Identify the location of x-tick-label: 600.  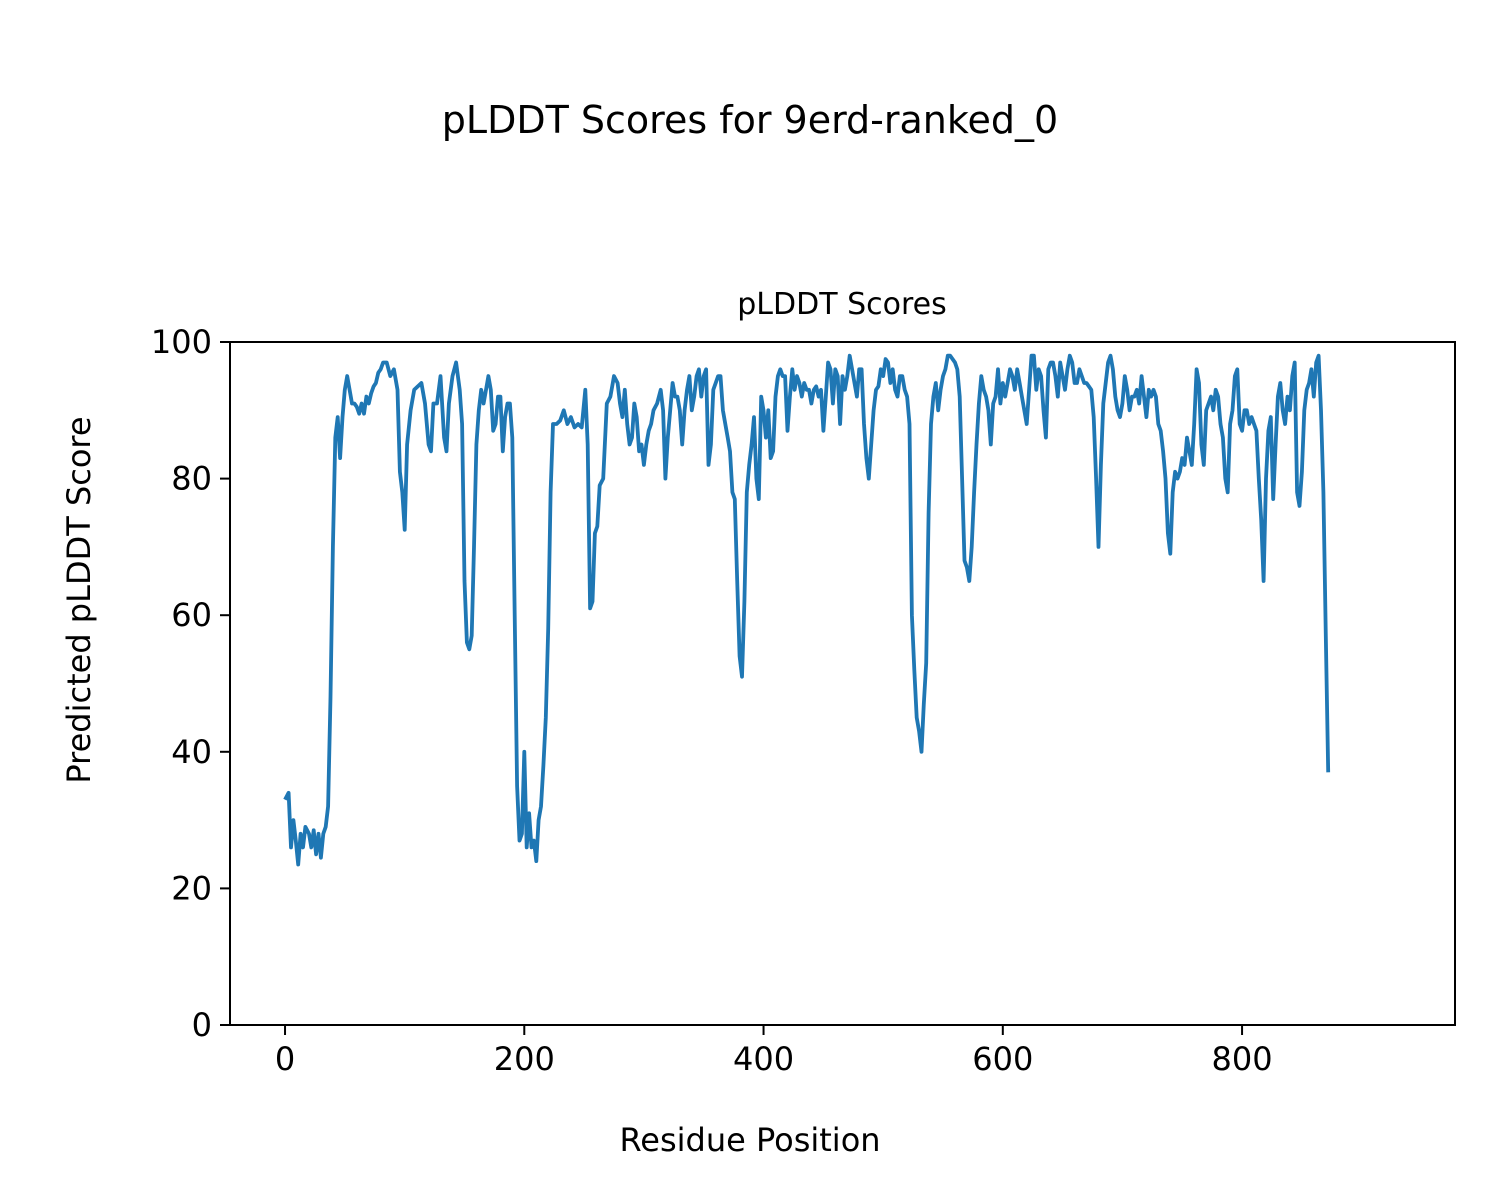
(1002, 1059).